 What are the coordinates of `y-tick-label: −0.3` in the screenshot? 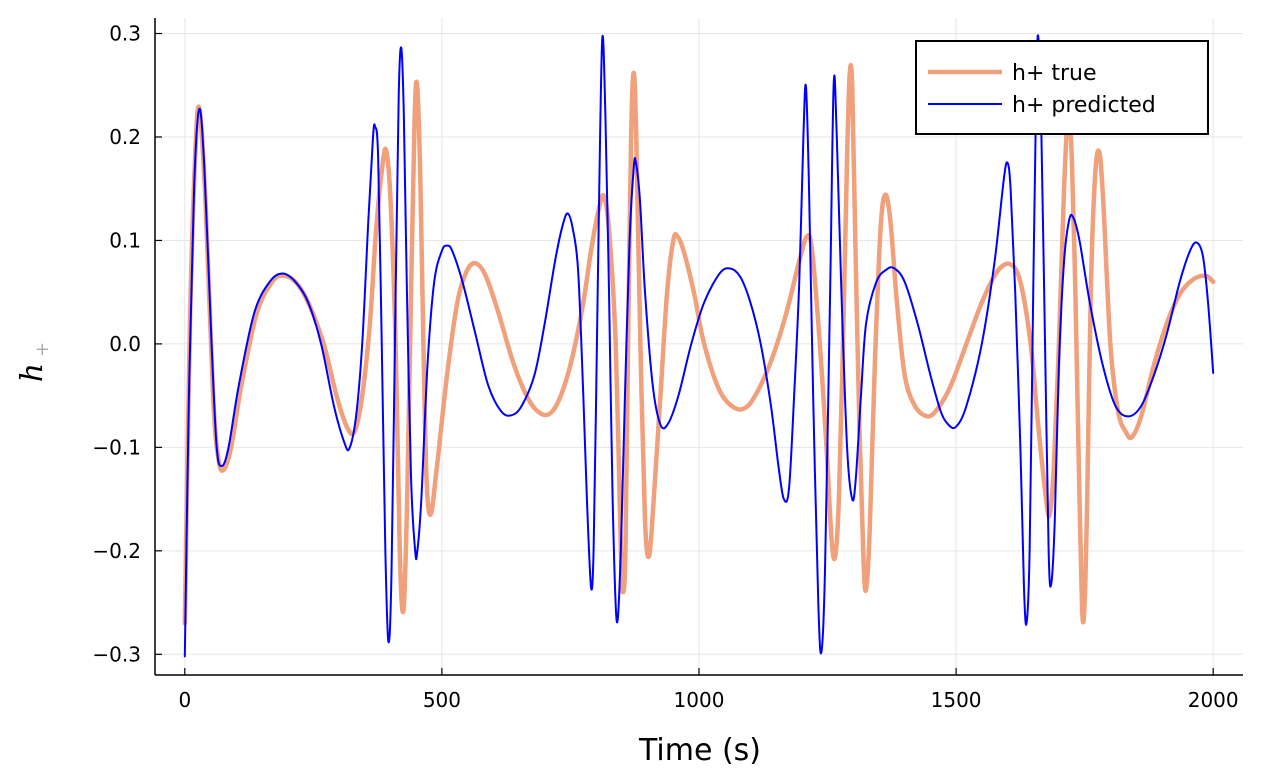 It's located at (116, 654).